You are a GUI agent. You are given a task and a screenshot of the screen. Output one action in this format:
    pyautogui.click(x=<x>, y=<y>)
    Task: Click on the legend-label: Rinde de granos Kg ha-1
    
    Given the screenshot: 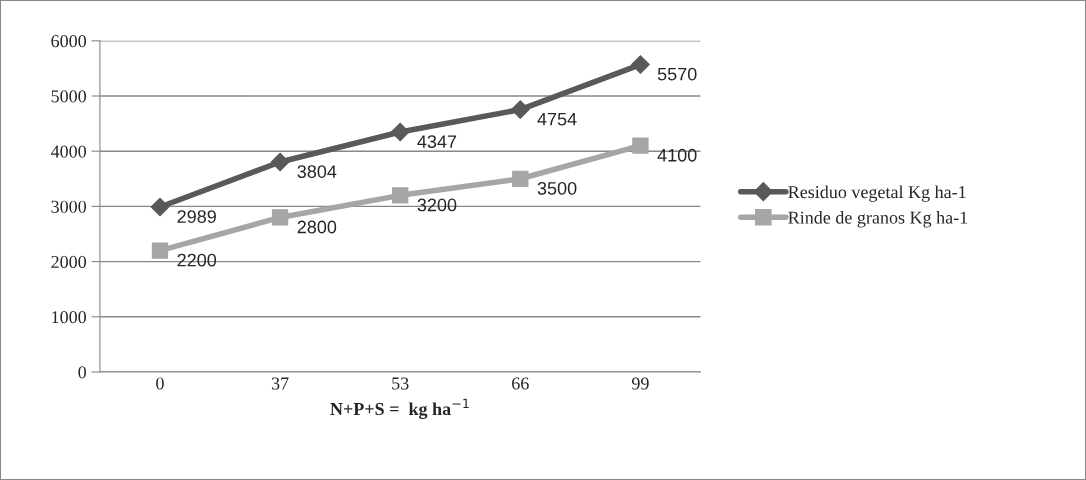 What is the action you would take?
    pyautogui.click(x=878, y=219)
    